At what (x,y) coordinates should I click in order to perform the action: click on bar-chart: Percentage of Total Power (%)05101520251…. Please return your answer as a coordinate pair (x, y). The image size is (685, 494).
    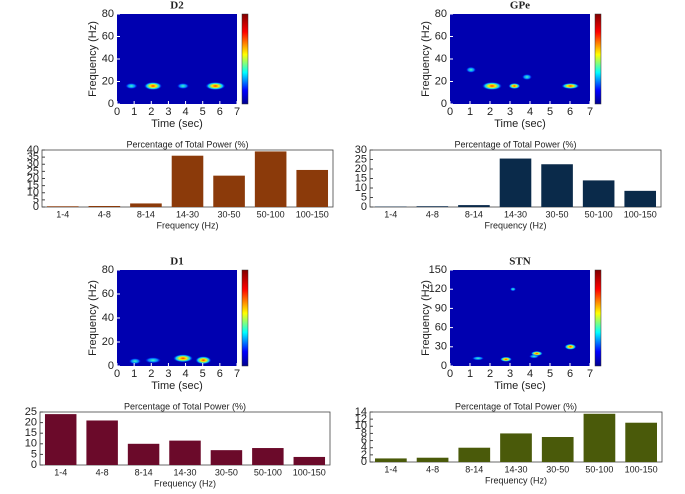
    Looking at the image, I should click on (177, 444).